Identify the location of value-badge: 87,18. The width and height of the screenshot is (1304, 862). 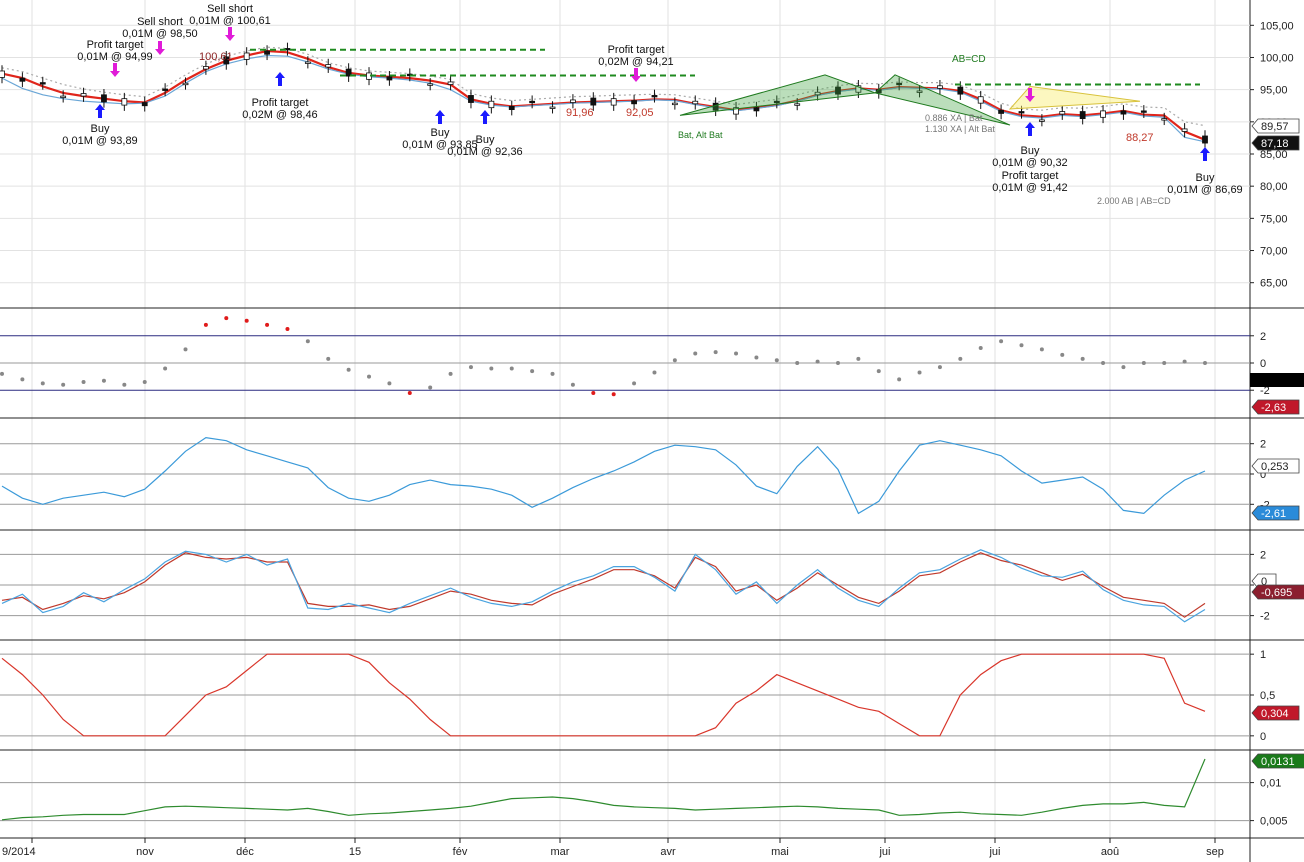
(1275, 144).